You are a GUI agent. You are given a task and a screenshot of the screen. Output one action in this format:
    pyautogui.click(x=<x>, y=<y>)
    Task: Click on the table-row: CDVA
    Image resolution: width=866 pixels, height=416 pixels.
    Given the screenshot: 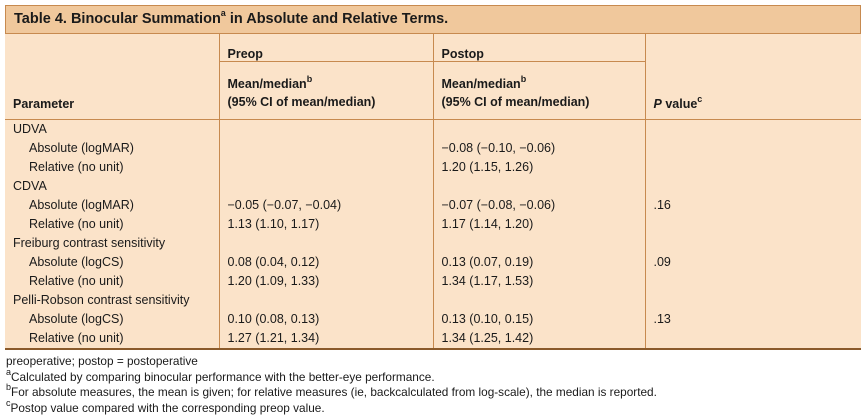 What is the action you would take?
    pyautogui.click(x=433, y=186)
    